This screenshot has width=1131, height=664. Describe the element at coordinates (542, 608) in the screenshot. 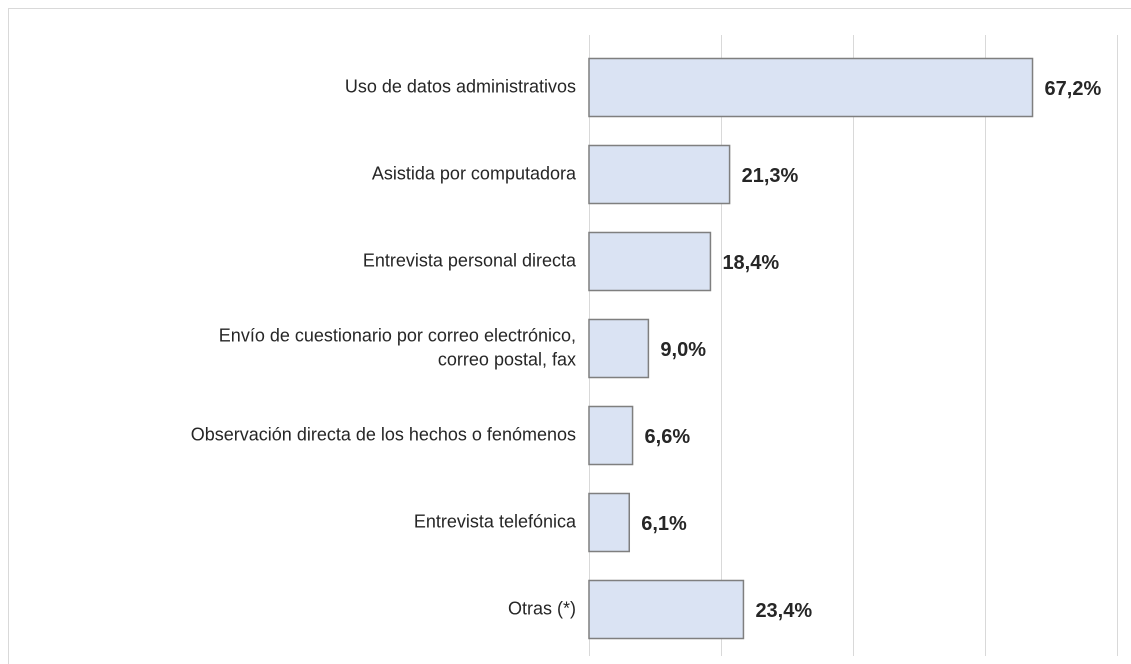

I see `y-tick-label: Otras (*)` at that location.